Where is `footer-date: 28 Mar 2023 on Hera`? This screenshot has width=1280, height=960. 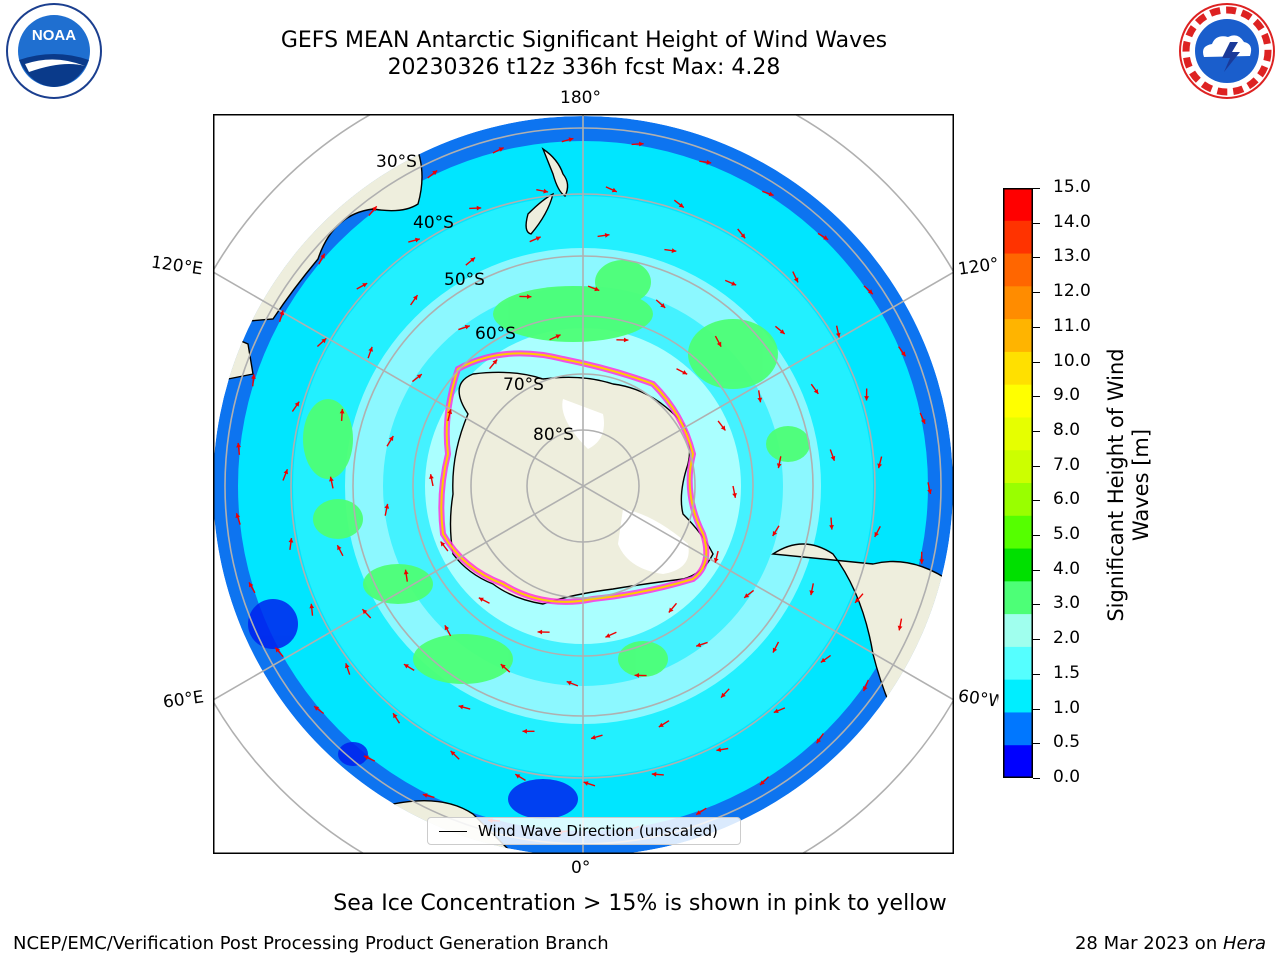 footer-date: 28 Mar 2023 on Hera is located at coordinates (1170, 943).